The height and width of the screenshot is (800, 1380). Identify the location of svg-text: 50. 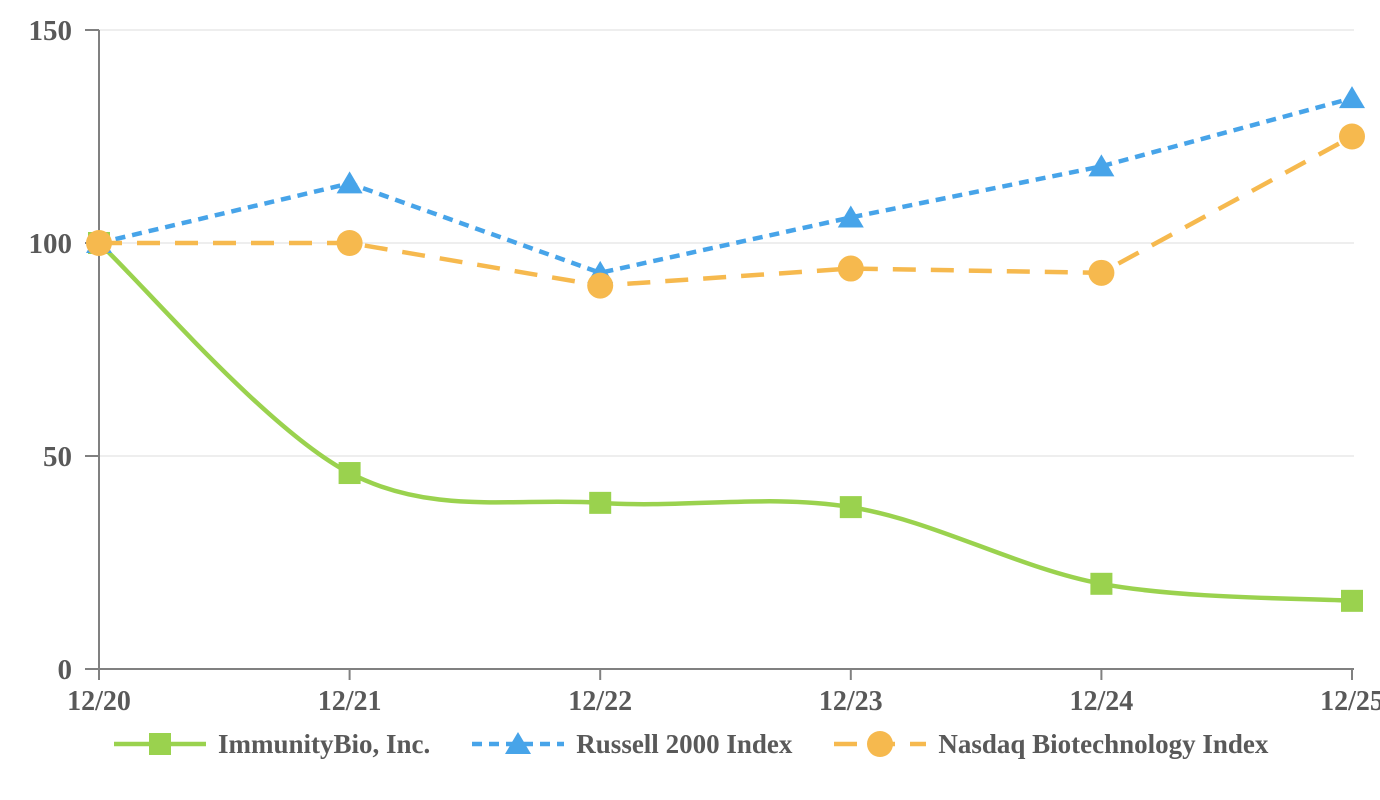
(57, 457).